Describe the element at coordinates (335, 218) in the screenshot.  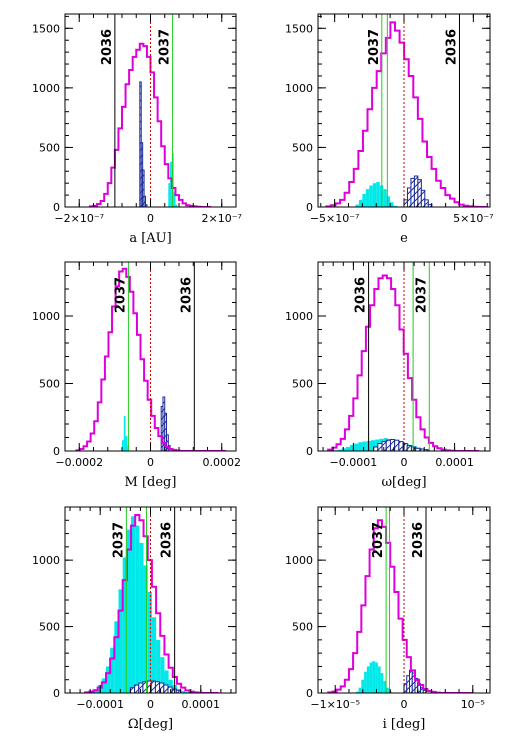
I see `x-tick-label: −5×10⁻⁷` at that location.